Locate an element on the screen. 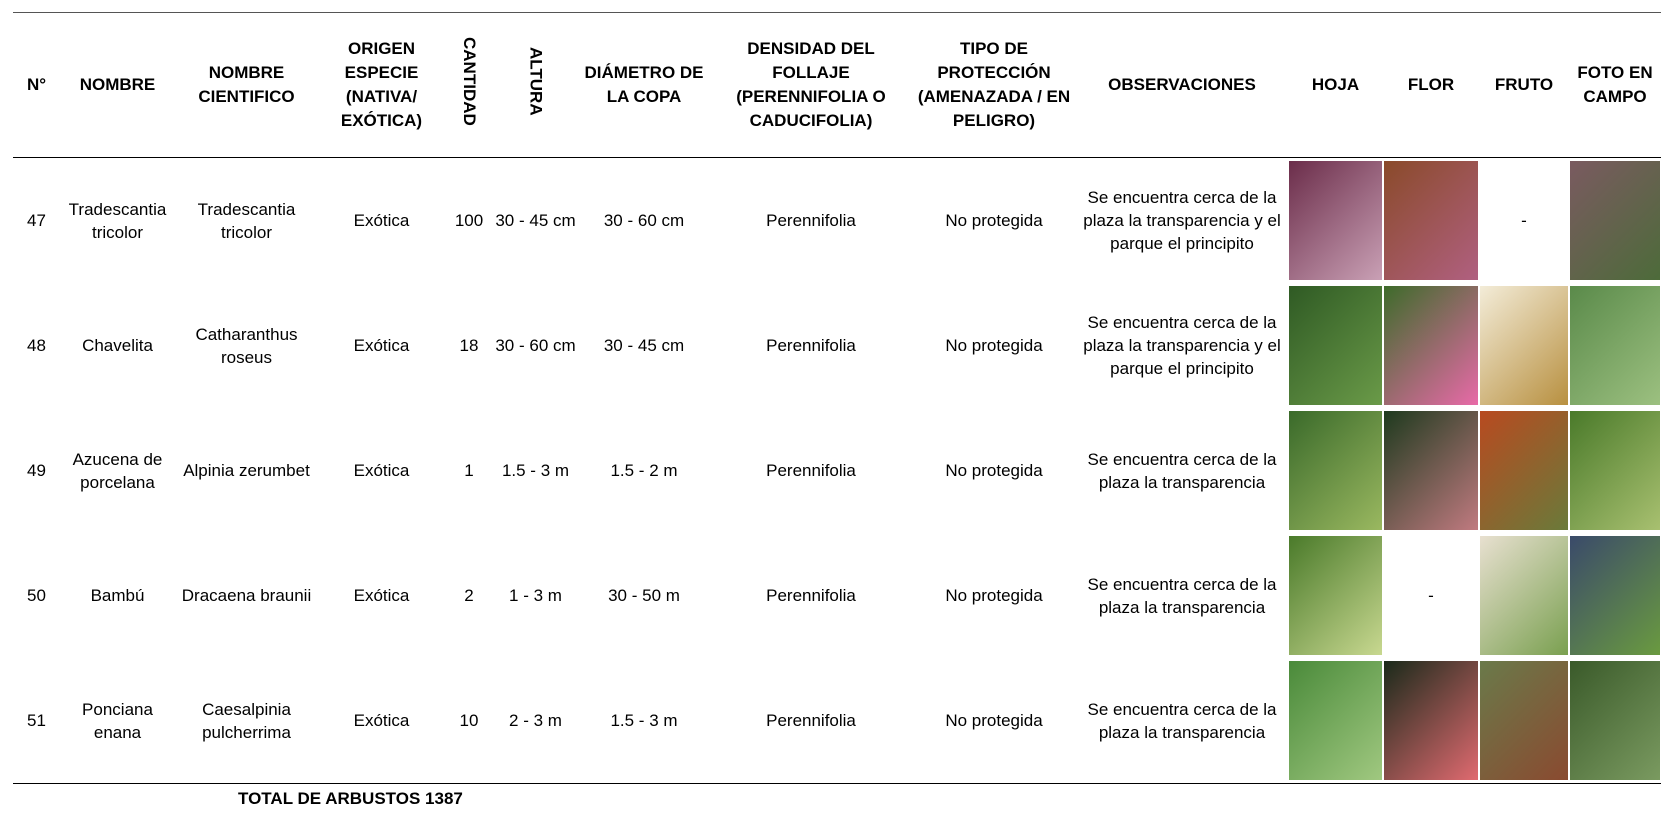 This screenshot has height=819, width=1661. cell: 50 is located at coordinates (36, 595).